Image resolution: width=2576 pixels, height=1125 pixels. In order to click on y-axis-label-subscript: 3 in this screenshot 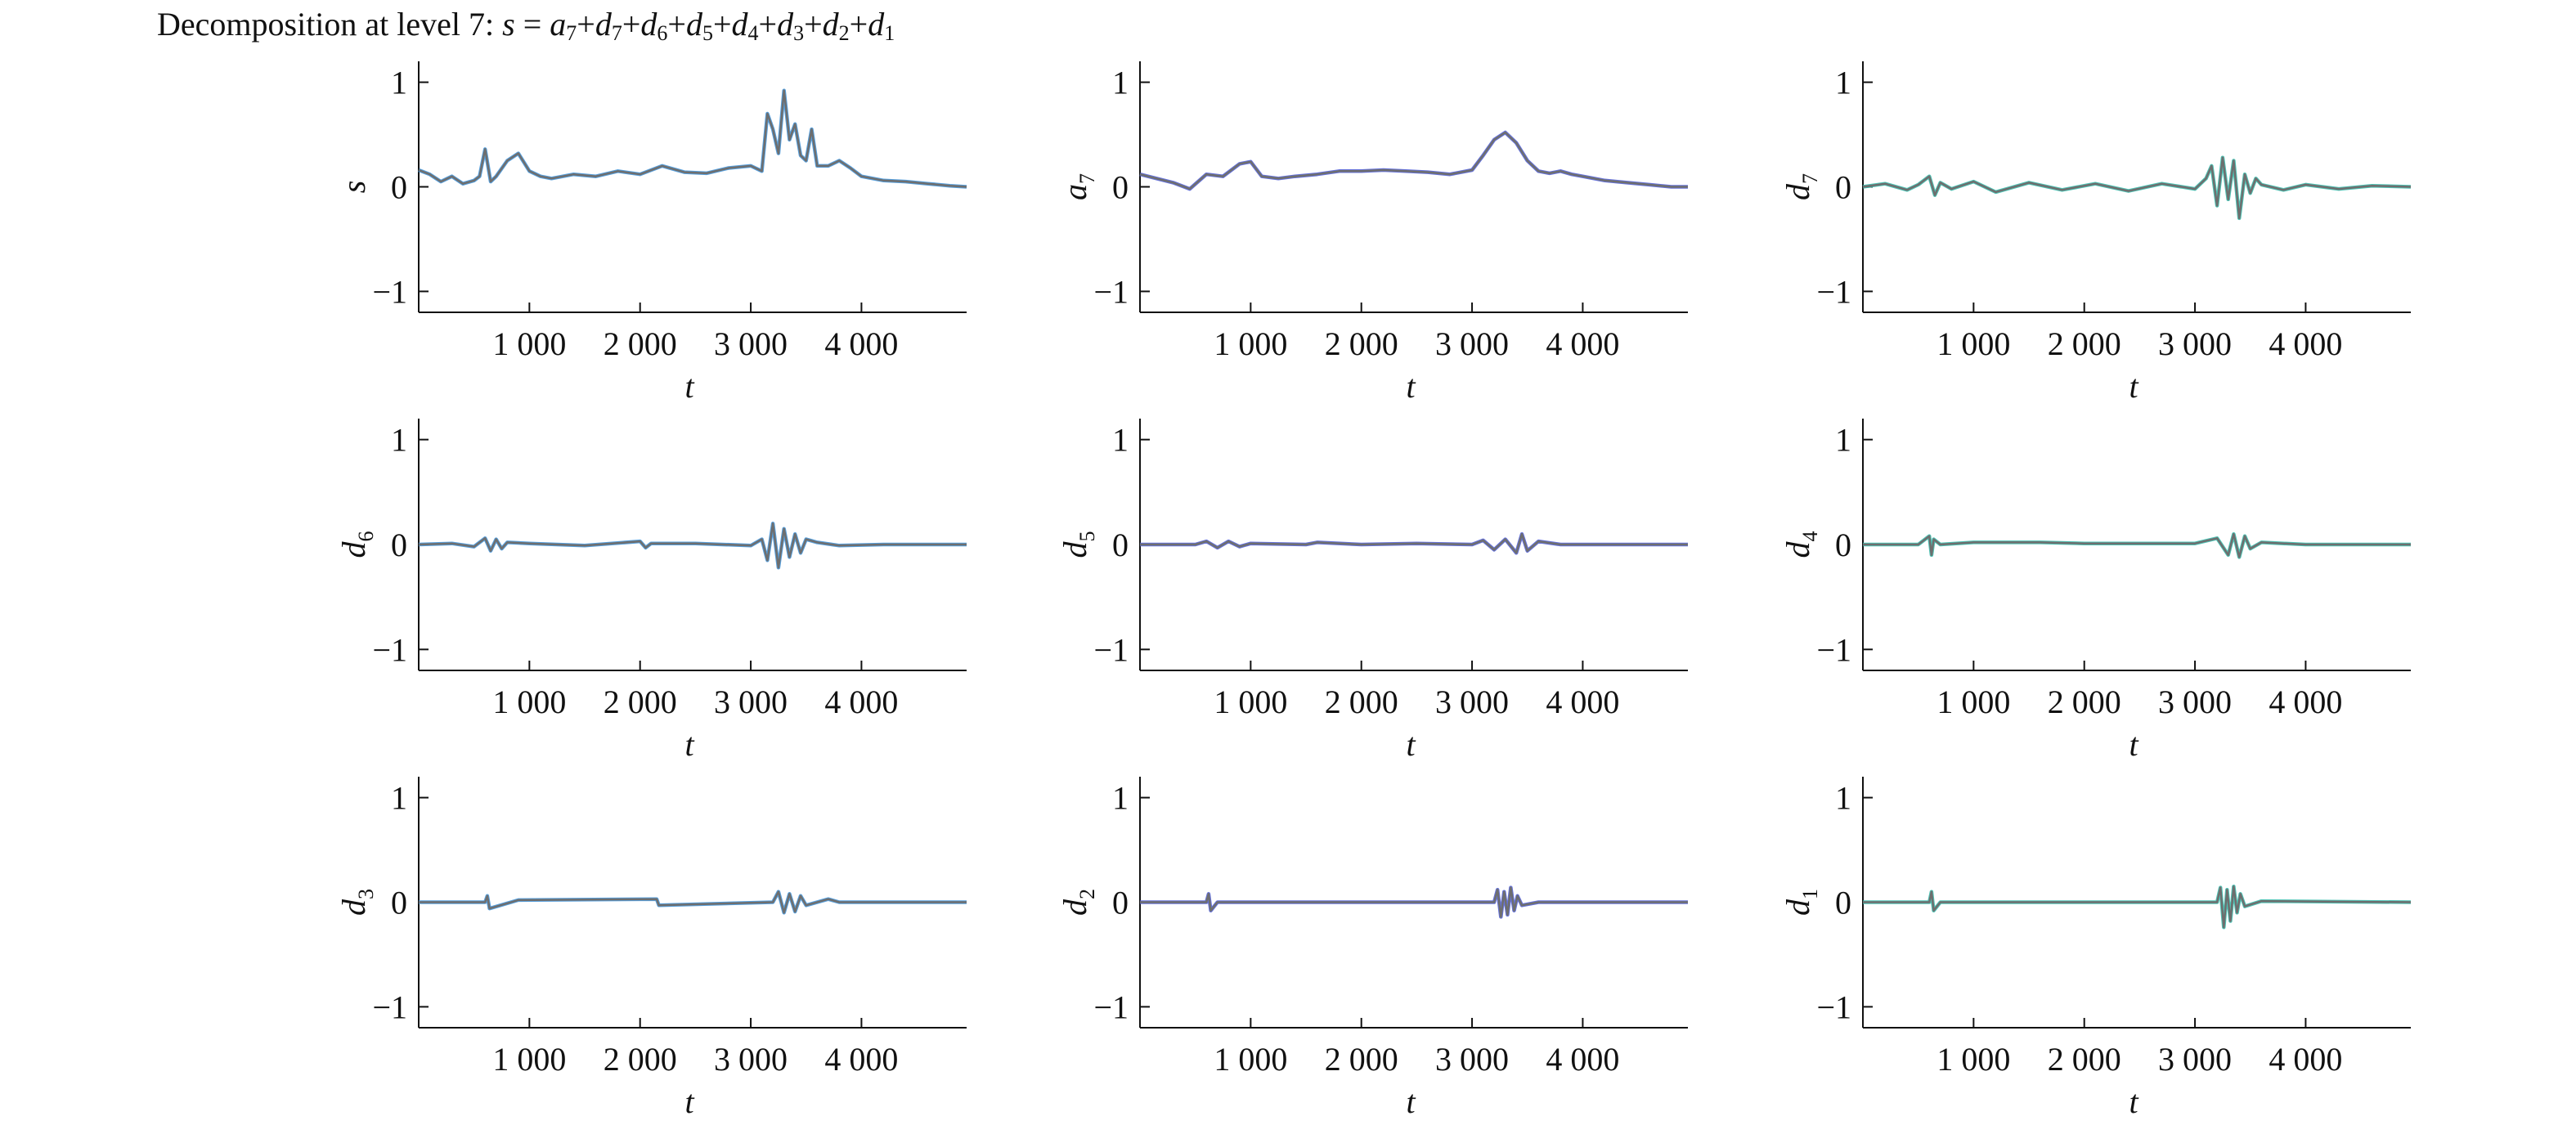, I will do `click(366, 894)`.